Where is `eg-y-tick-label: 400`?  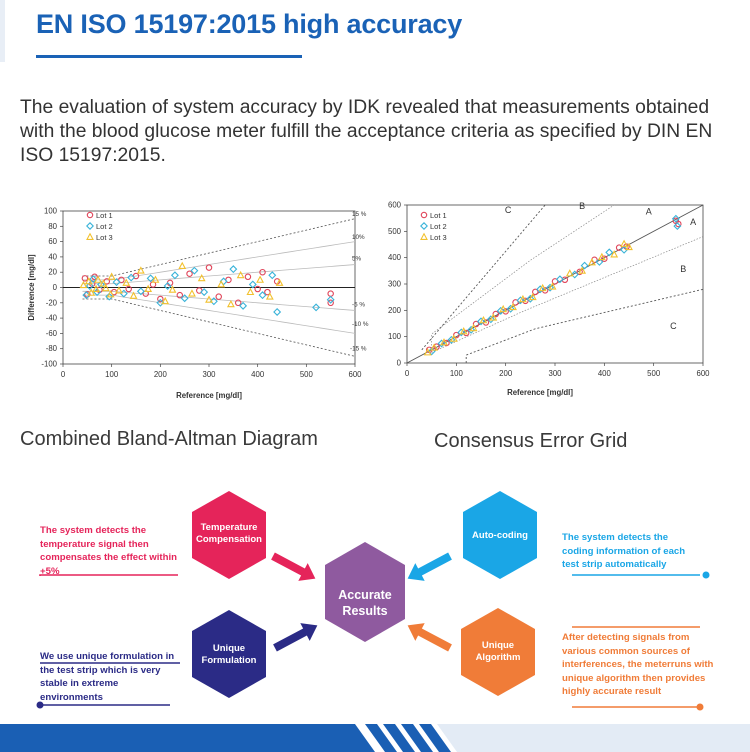 eg-y-tick-label: 400 is located at coordinates (395, 257).